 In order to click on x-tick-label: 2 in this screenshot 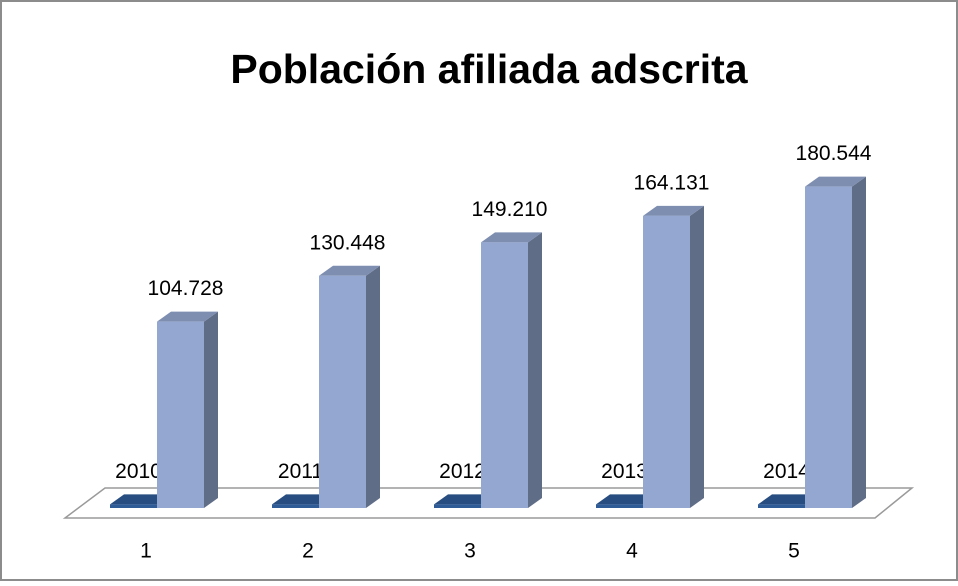, I will do `click(308, 551)`.